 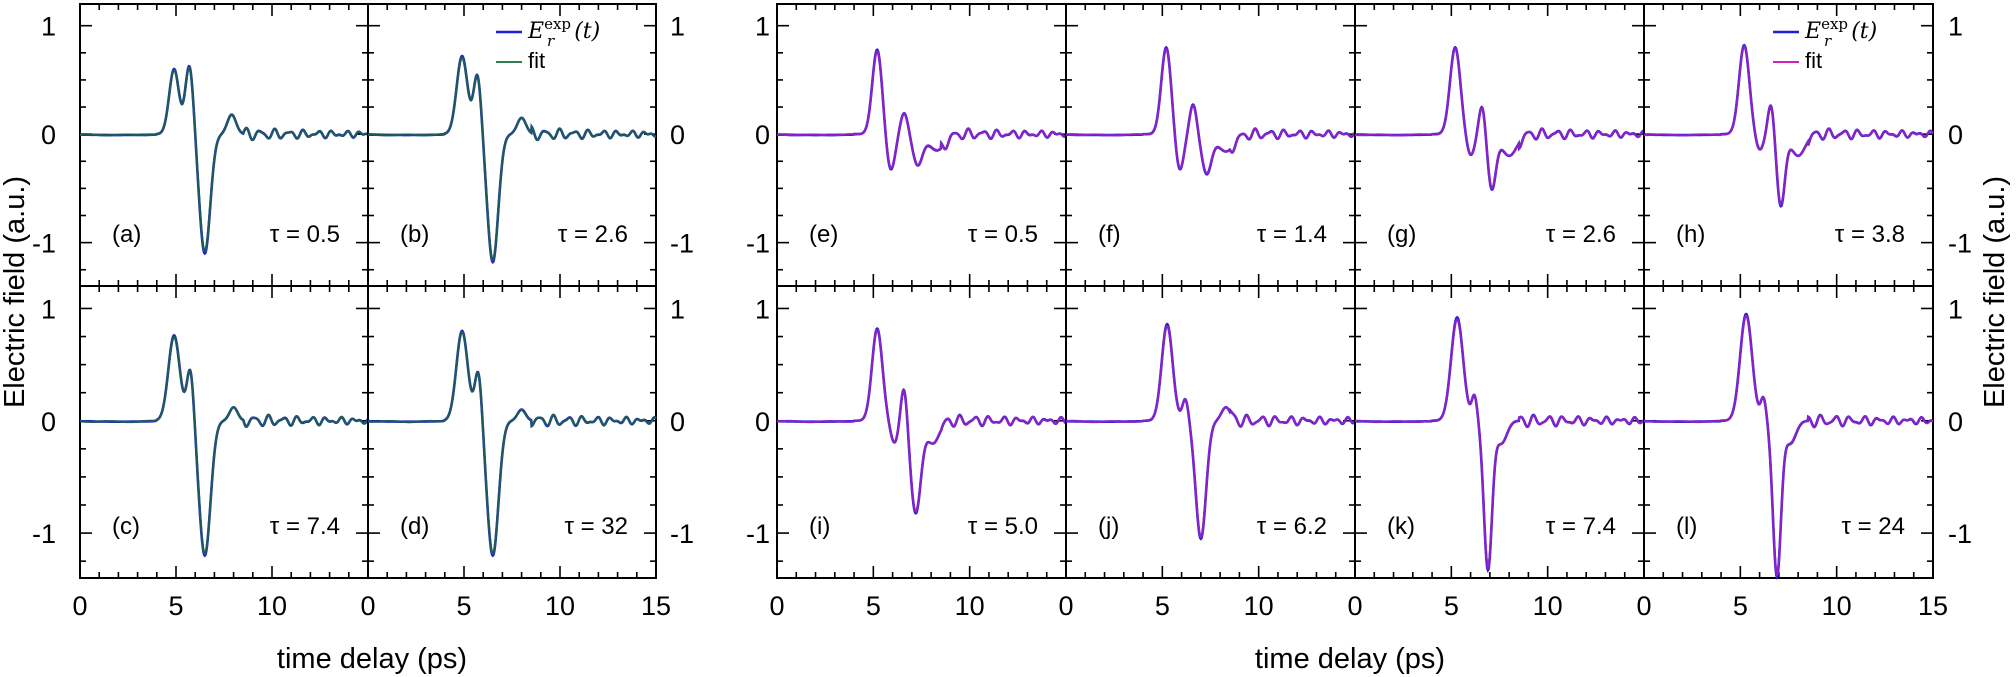 I want to click on panel-f: (f) τ = 1.4, so click(x=1211, y=145).